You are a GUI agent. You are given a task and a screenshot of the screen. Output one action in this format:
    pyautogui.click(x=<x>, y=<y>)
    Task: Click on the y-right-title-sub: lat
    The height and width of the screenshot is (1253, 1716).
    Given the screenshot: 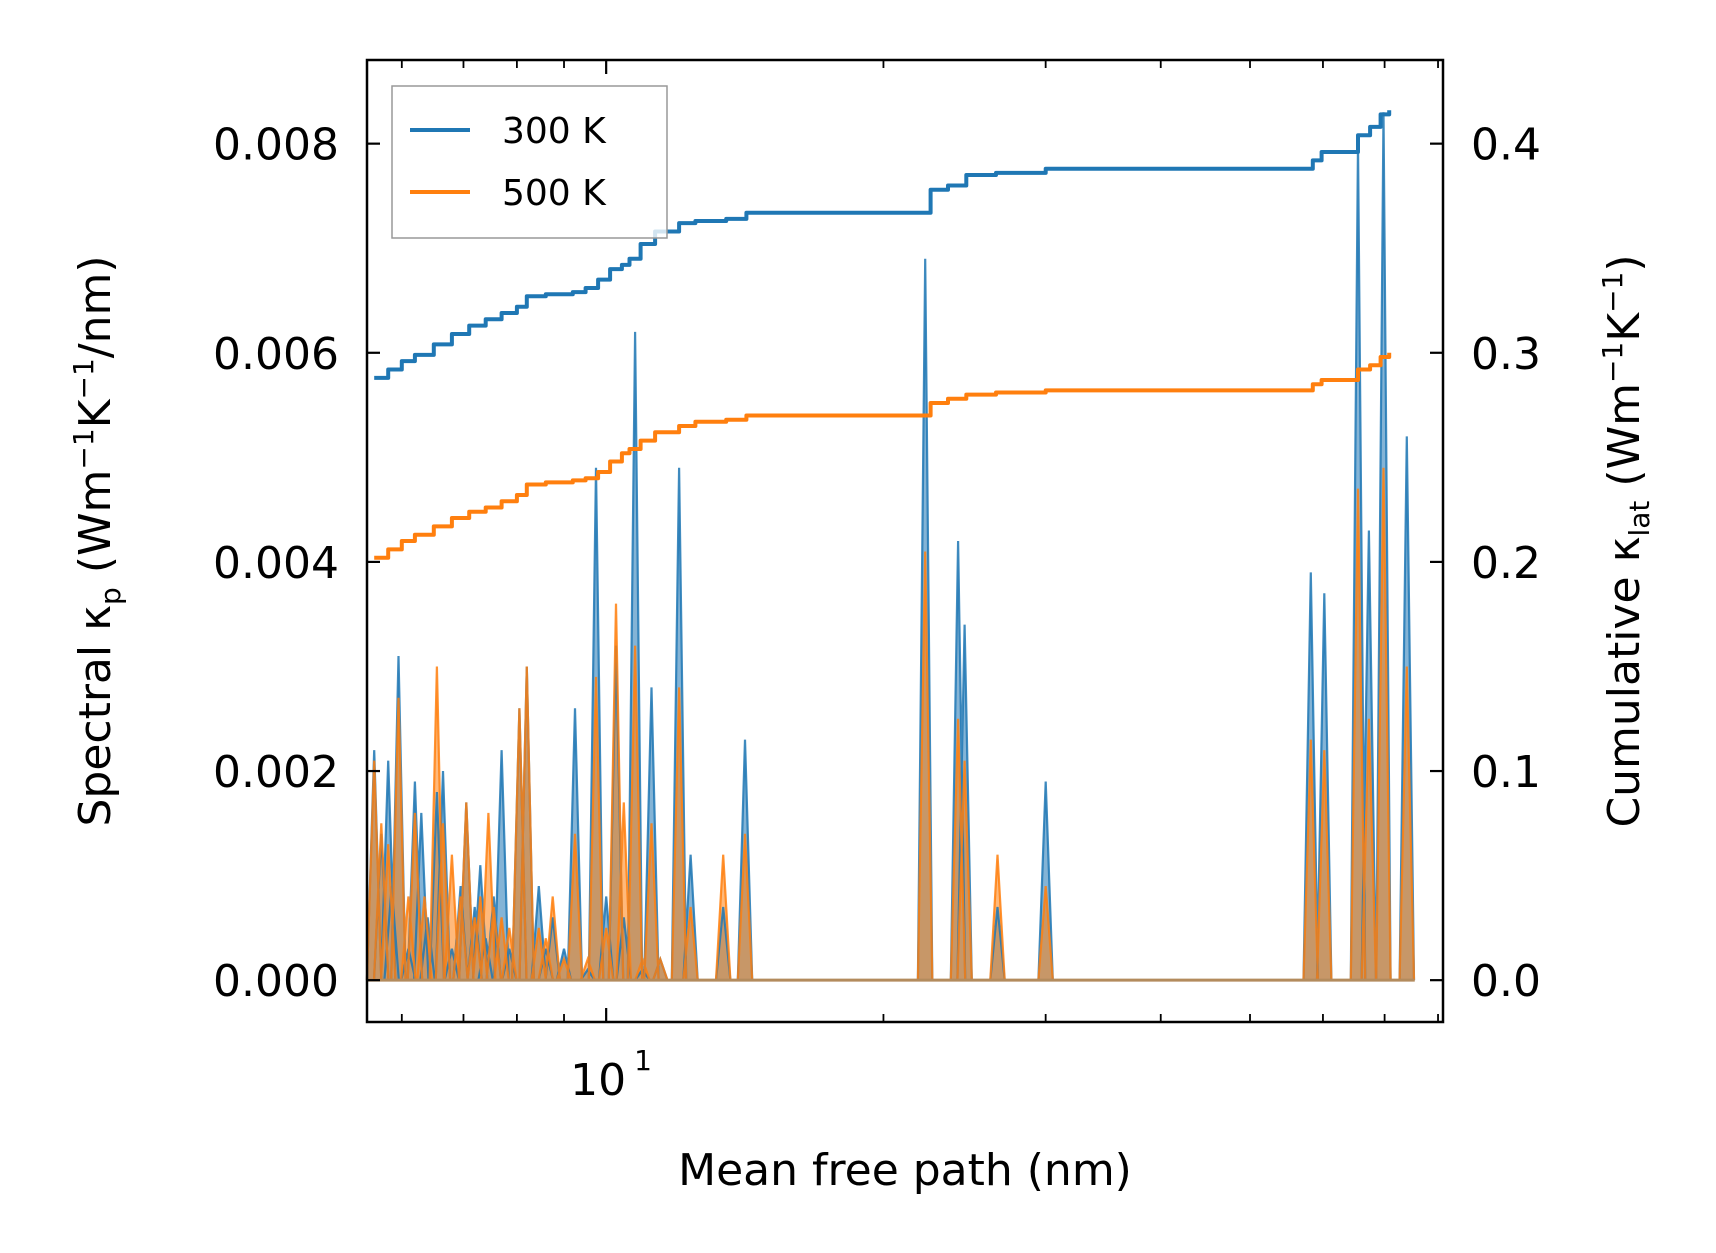 What is the action you would take?
    pyautogui.click(x=1639, y=519)
    